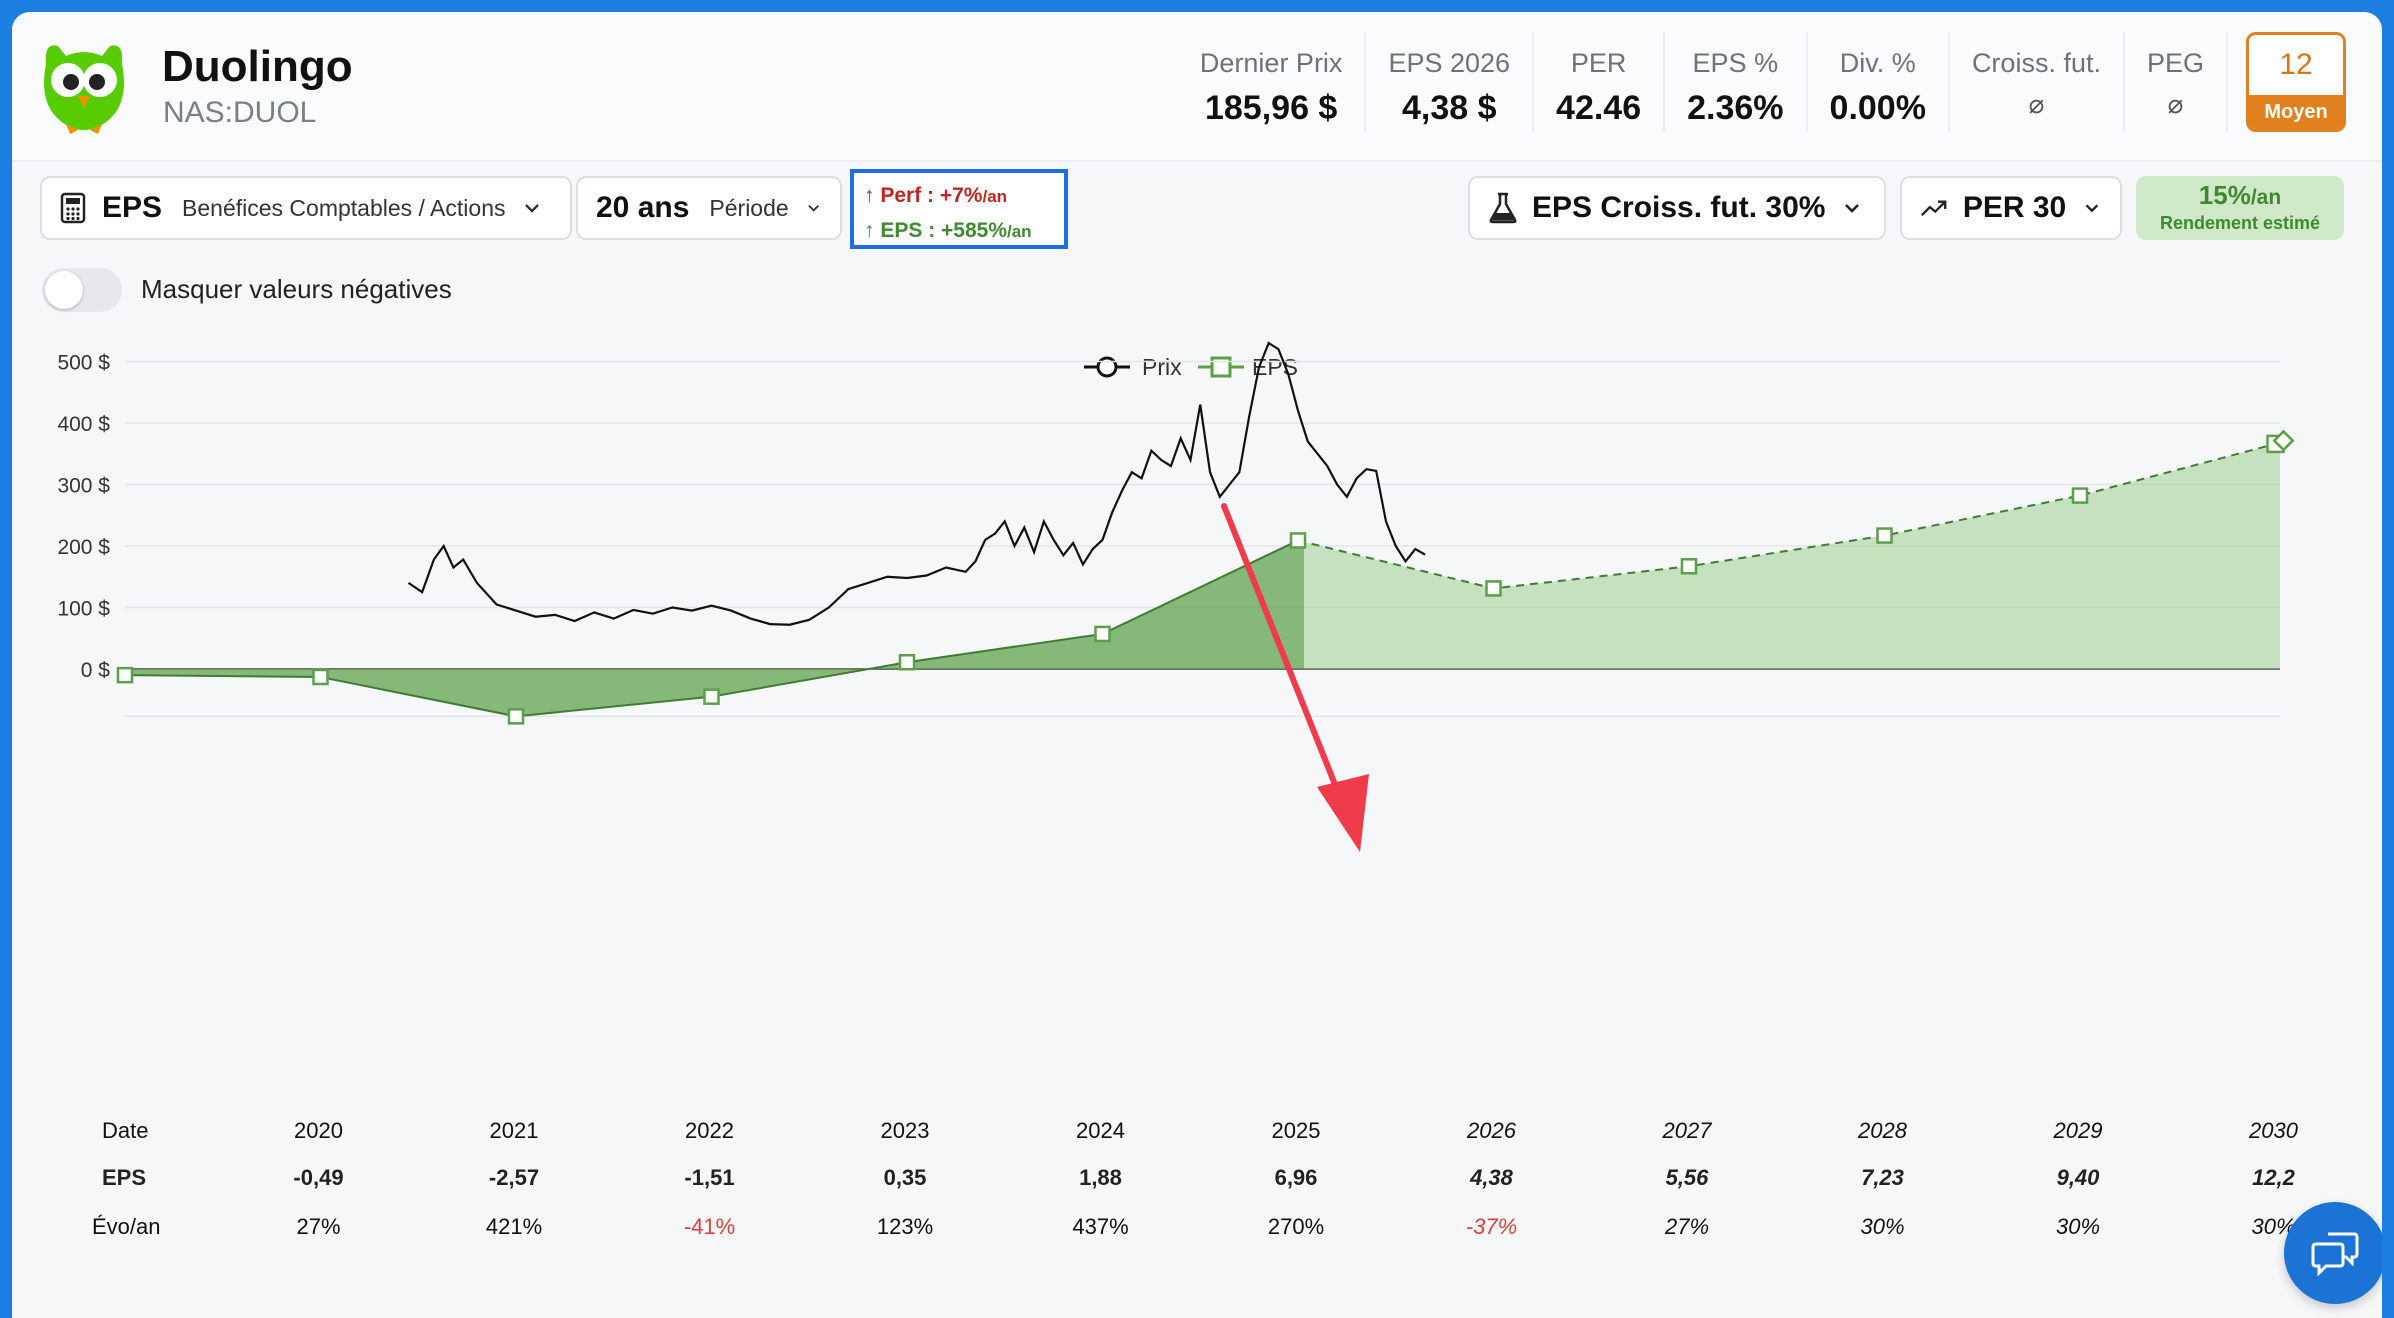  What do you see at coordinates (1271, 63) in the screenshot?
I see `stat-label: Dernier Prix` at bounding box center [1271, 63].